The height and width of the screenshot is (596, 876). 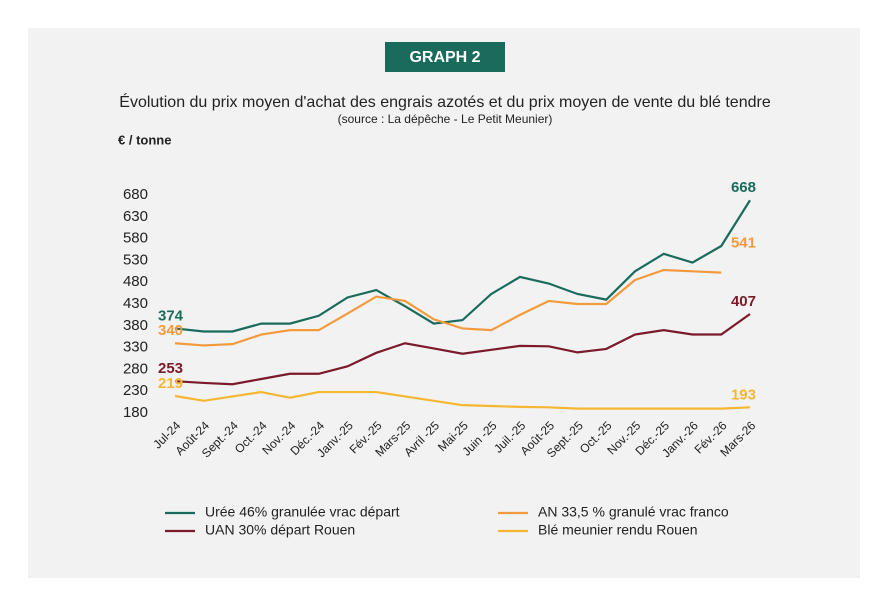 What do you see at coordinates (135, 325) in the screenshot?
I see `y-tick-label: 380` at bounding box center [135, 325].